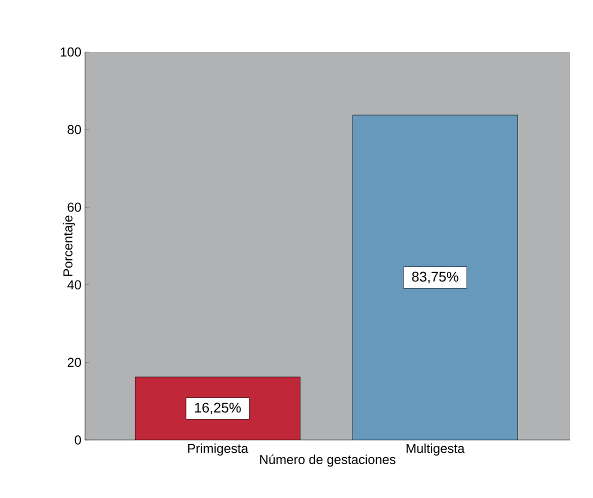 The height and width of the screenshot is (498, 593). I want to click on x-axis-title: Número de gestaciones, so click(328, 460).